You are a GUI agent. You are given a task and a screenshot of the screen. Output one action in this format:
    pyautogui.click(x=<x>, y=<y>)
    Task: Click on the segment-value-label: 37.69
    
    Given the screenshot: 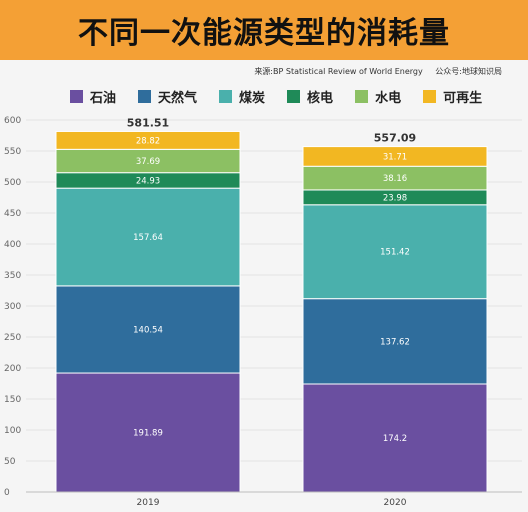 What is the action you would take?
    pyautogui.click(x=148, y=162)
    